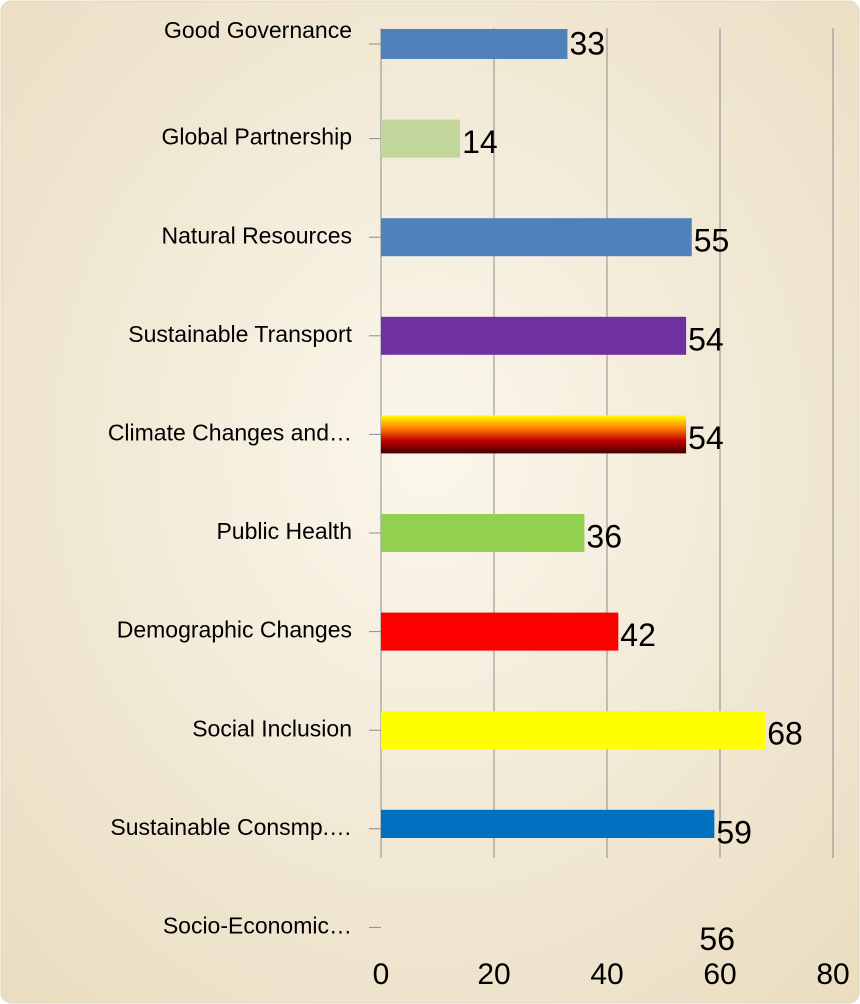  Describe the element at coordinates (258, 30) in the screenshot. I see `category-label: Good Governance` at that location.